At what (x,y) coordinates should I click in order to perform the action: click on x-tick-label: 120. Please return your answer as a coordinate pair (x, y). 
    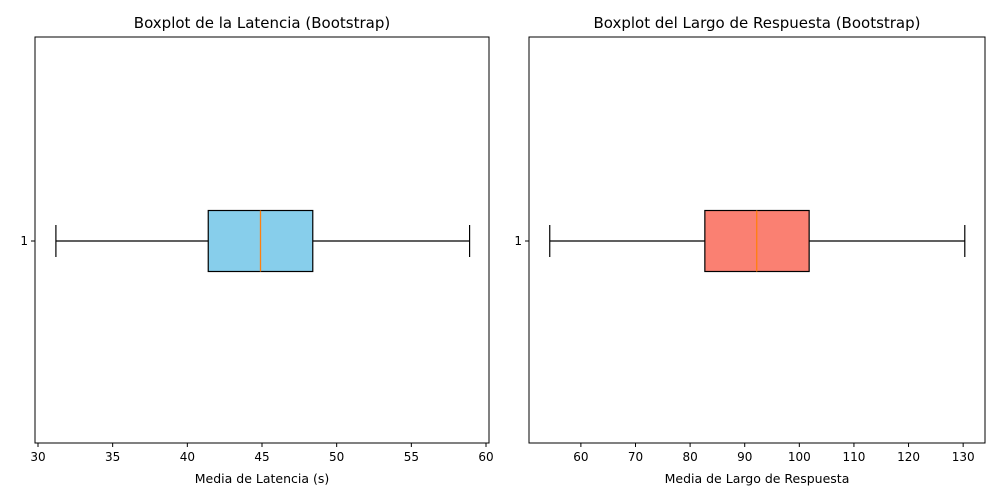
    Looking at the image, I should click on (908, 457).